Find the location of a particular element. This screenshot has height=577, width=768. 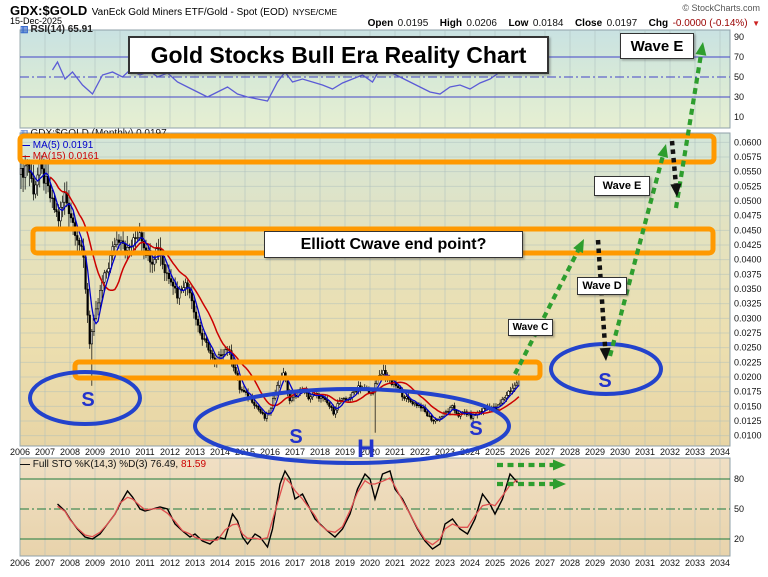

sto-axis-label: 50 is located at coordinates (739, 509).